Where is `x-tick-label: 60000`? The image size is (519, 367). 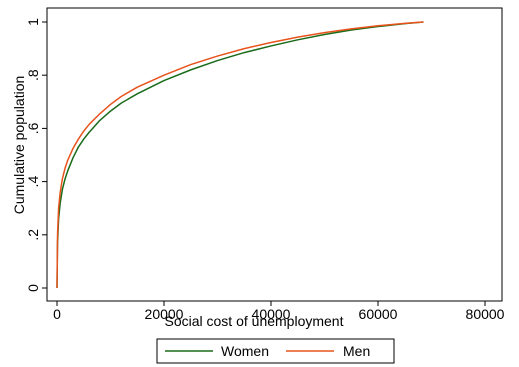 x-tick-label: 60000 is located at coordinates (378, 314).